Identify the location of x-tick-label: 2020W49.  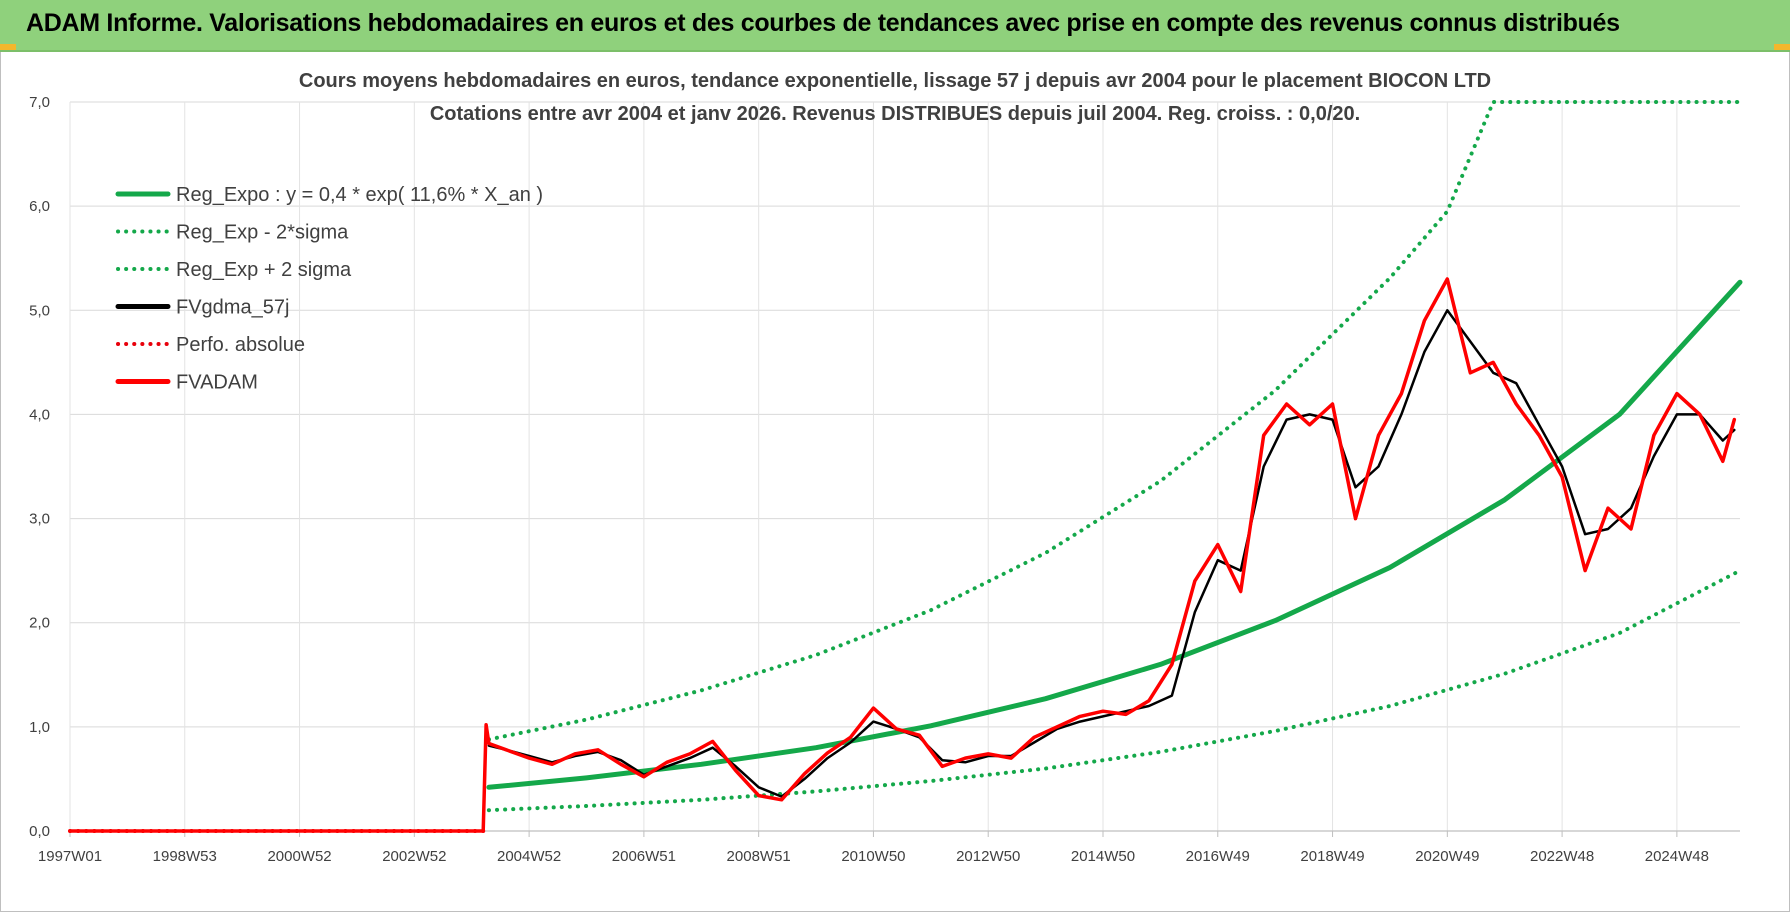
(1447, 856).